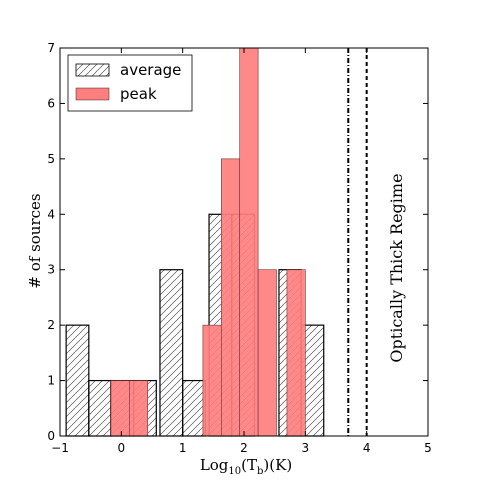 The width and height of the screenshot is (485, 485). Describe the element at coordinates (367, 448) in the screenshot. I see `x-tick-label: 4` at that location.